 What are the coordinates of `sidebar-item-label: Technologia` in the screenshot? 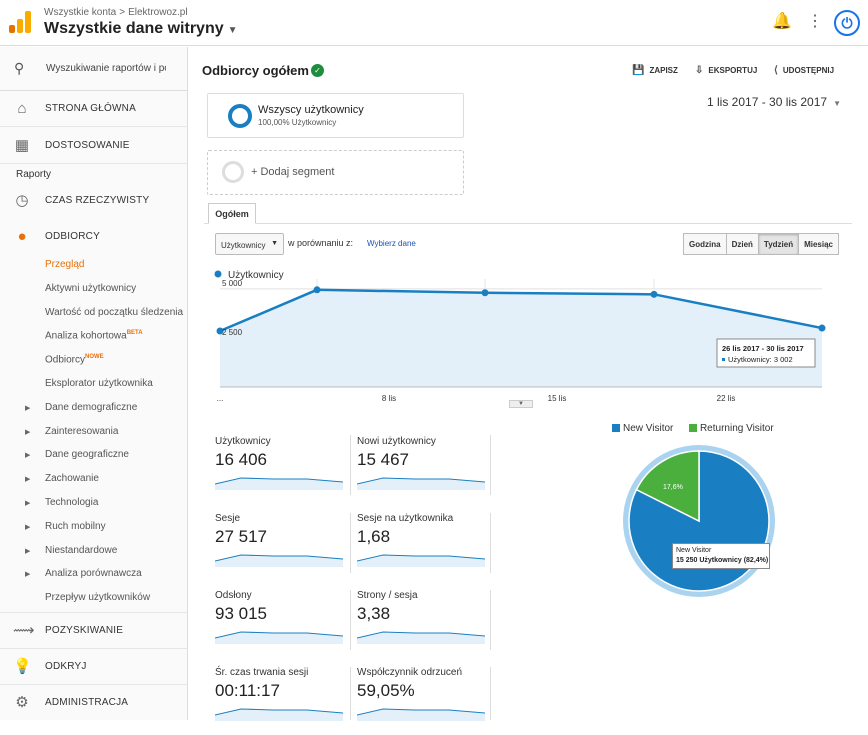 It's located at (72, 502).